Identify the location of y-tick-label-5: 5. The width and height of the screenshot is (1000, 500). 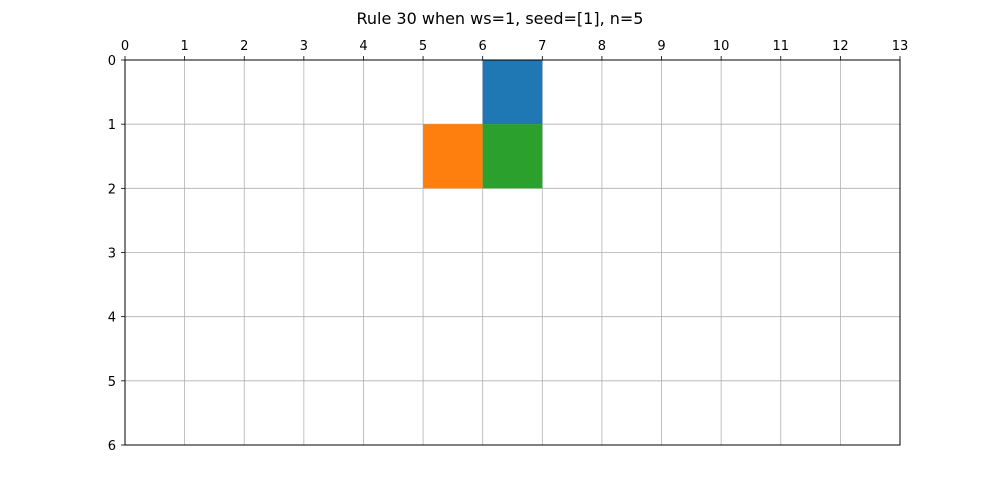
(112, 382).